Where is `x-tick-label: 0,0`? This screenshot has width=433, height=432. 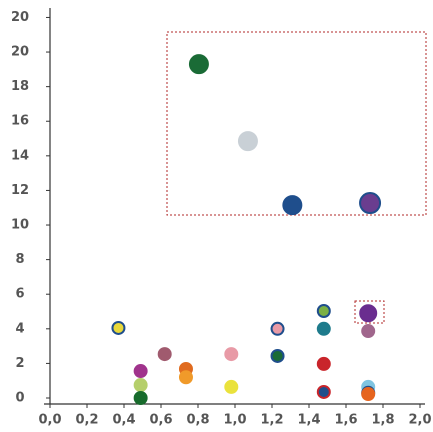
x-tick-label: 0,0 is located at coordinates (49, 420).